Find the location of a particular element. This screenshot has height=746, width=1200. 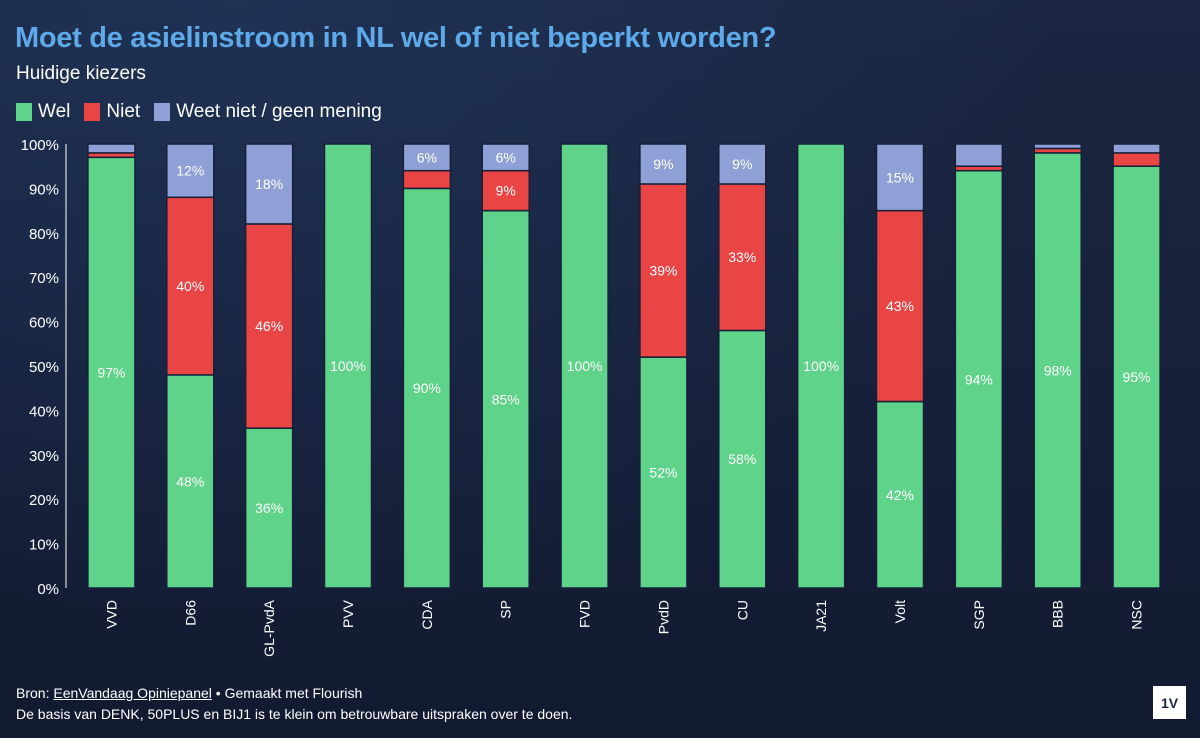

legend-label-weet-niet: Weet niet / geen mening is located at coordinates (279, 111).